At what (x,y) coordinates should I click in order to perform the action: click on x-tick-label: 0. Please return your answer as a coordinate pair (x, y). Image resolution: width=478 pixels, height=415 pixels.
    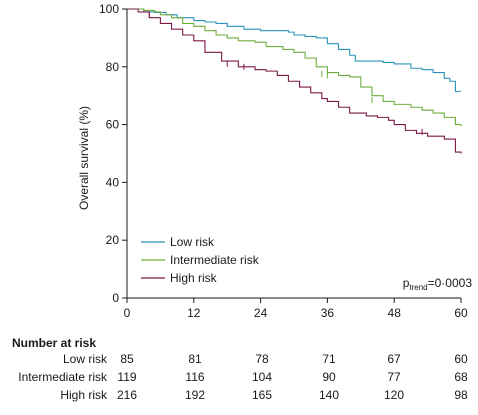
    Looking at the image, I should click on (127, 313).